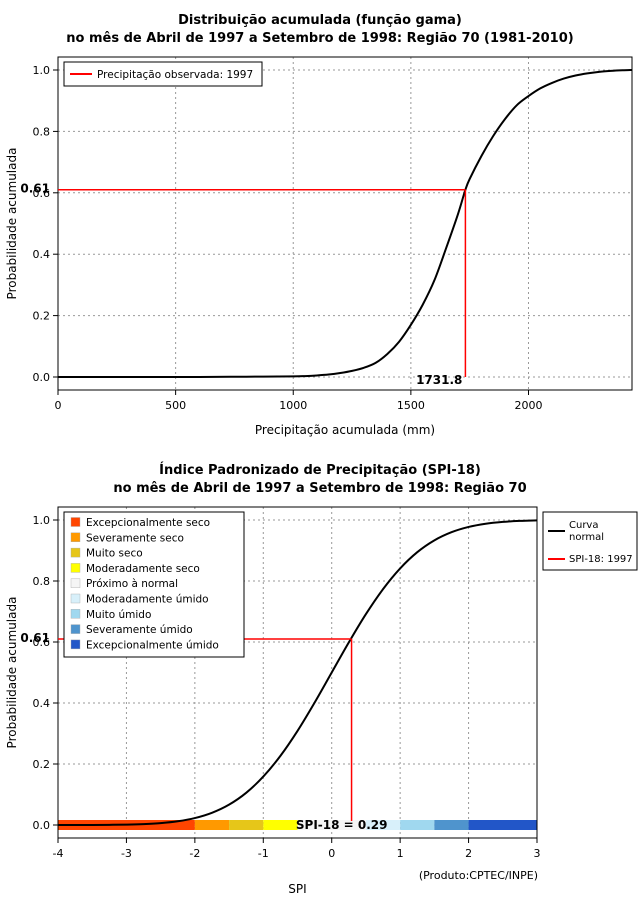 The width and height of the screenshot is (640, 900). Describe the element at coordinates (439, 380) in the screenshot. I see `marker-precipitation-label: 1731.8` at that location.